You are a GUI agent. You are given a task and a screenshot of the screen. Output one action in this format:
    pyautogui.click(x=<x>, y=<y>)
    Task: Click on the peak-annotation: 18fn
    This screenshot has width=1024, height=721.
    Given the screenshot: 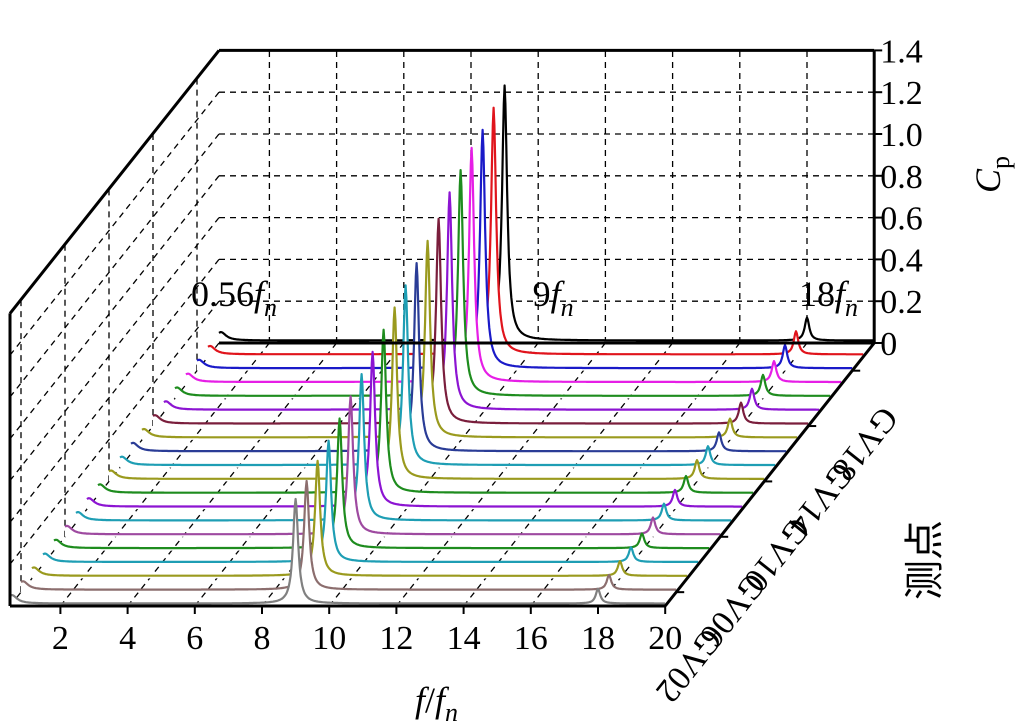 What is the action you would take?
    pyautogui.click(x=828, y=298)
    